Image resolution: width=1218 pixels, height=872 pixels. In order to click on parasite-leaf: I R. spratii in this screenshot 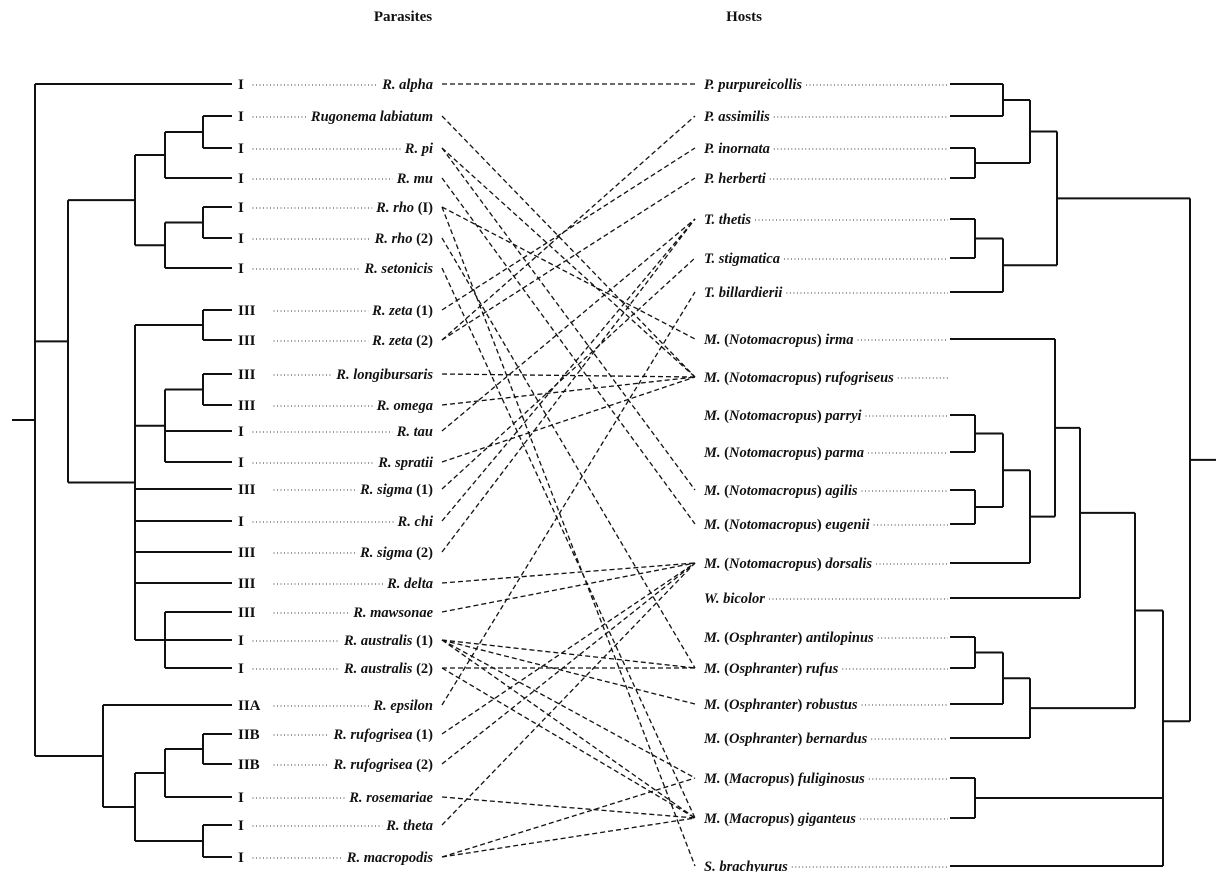, I will do `click(335, 463)`.